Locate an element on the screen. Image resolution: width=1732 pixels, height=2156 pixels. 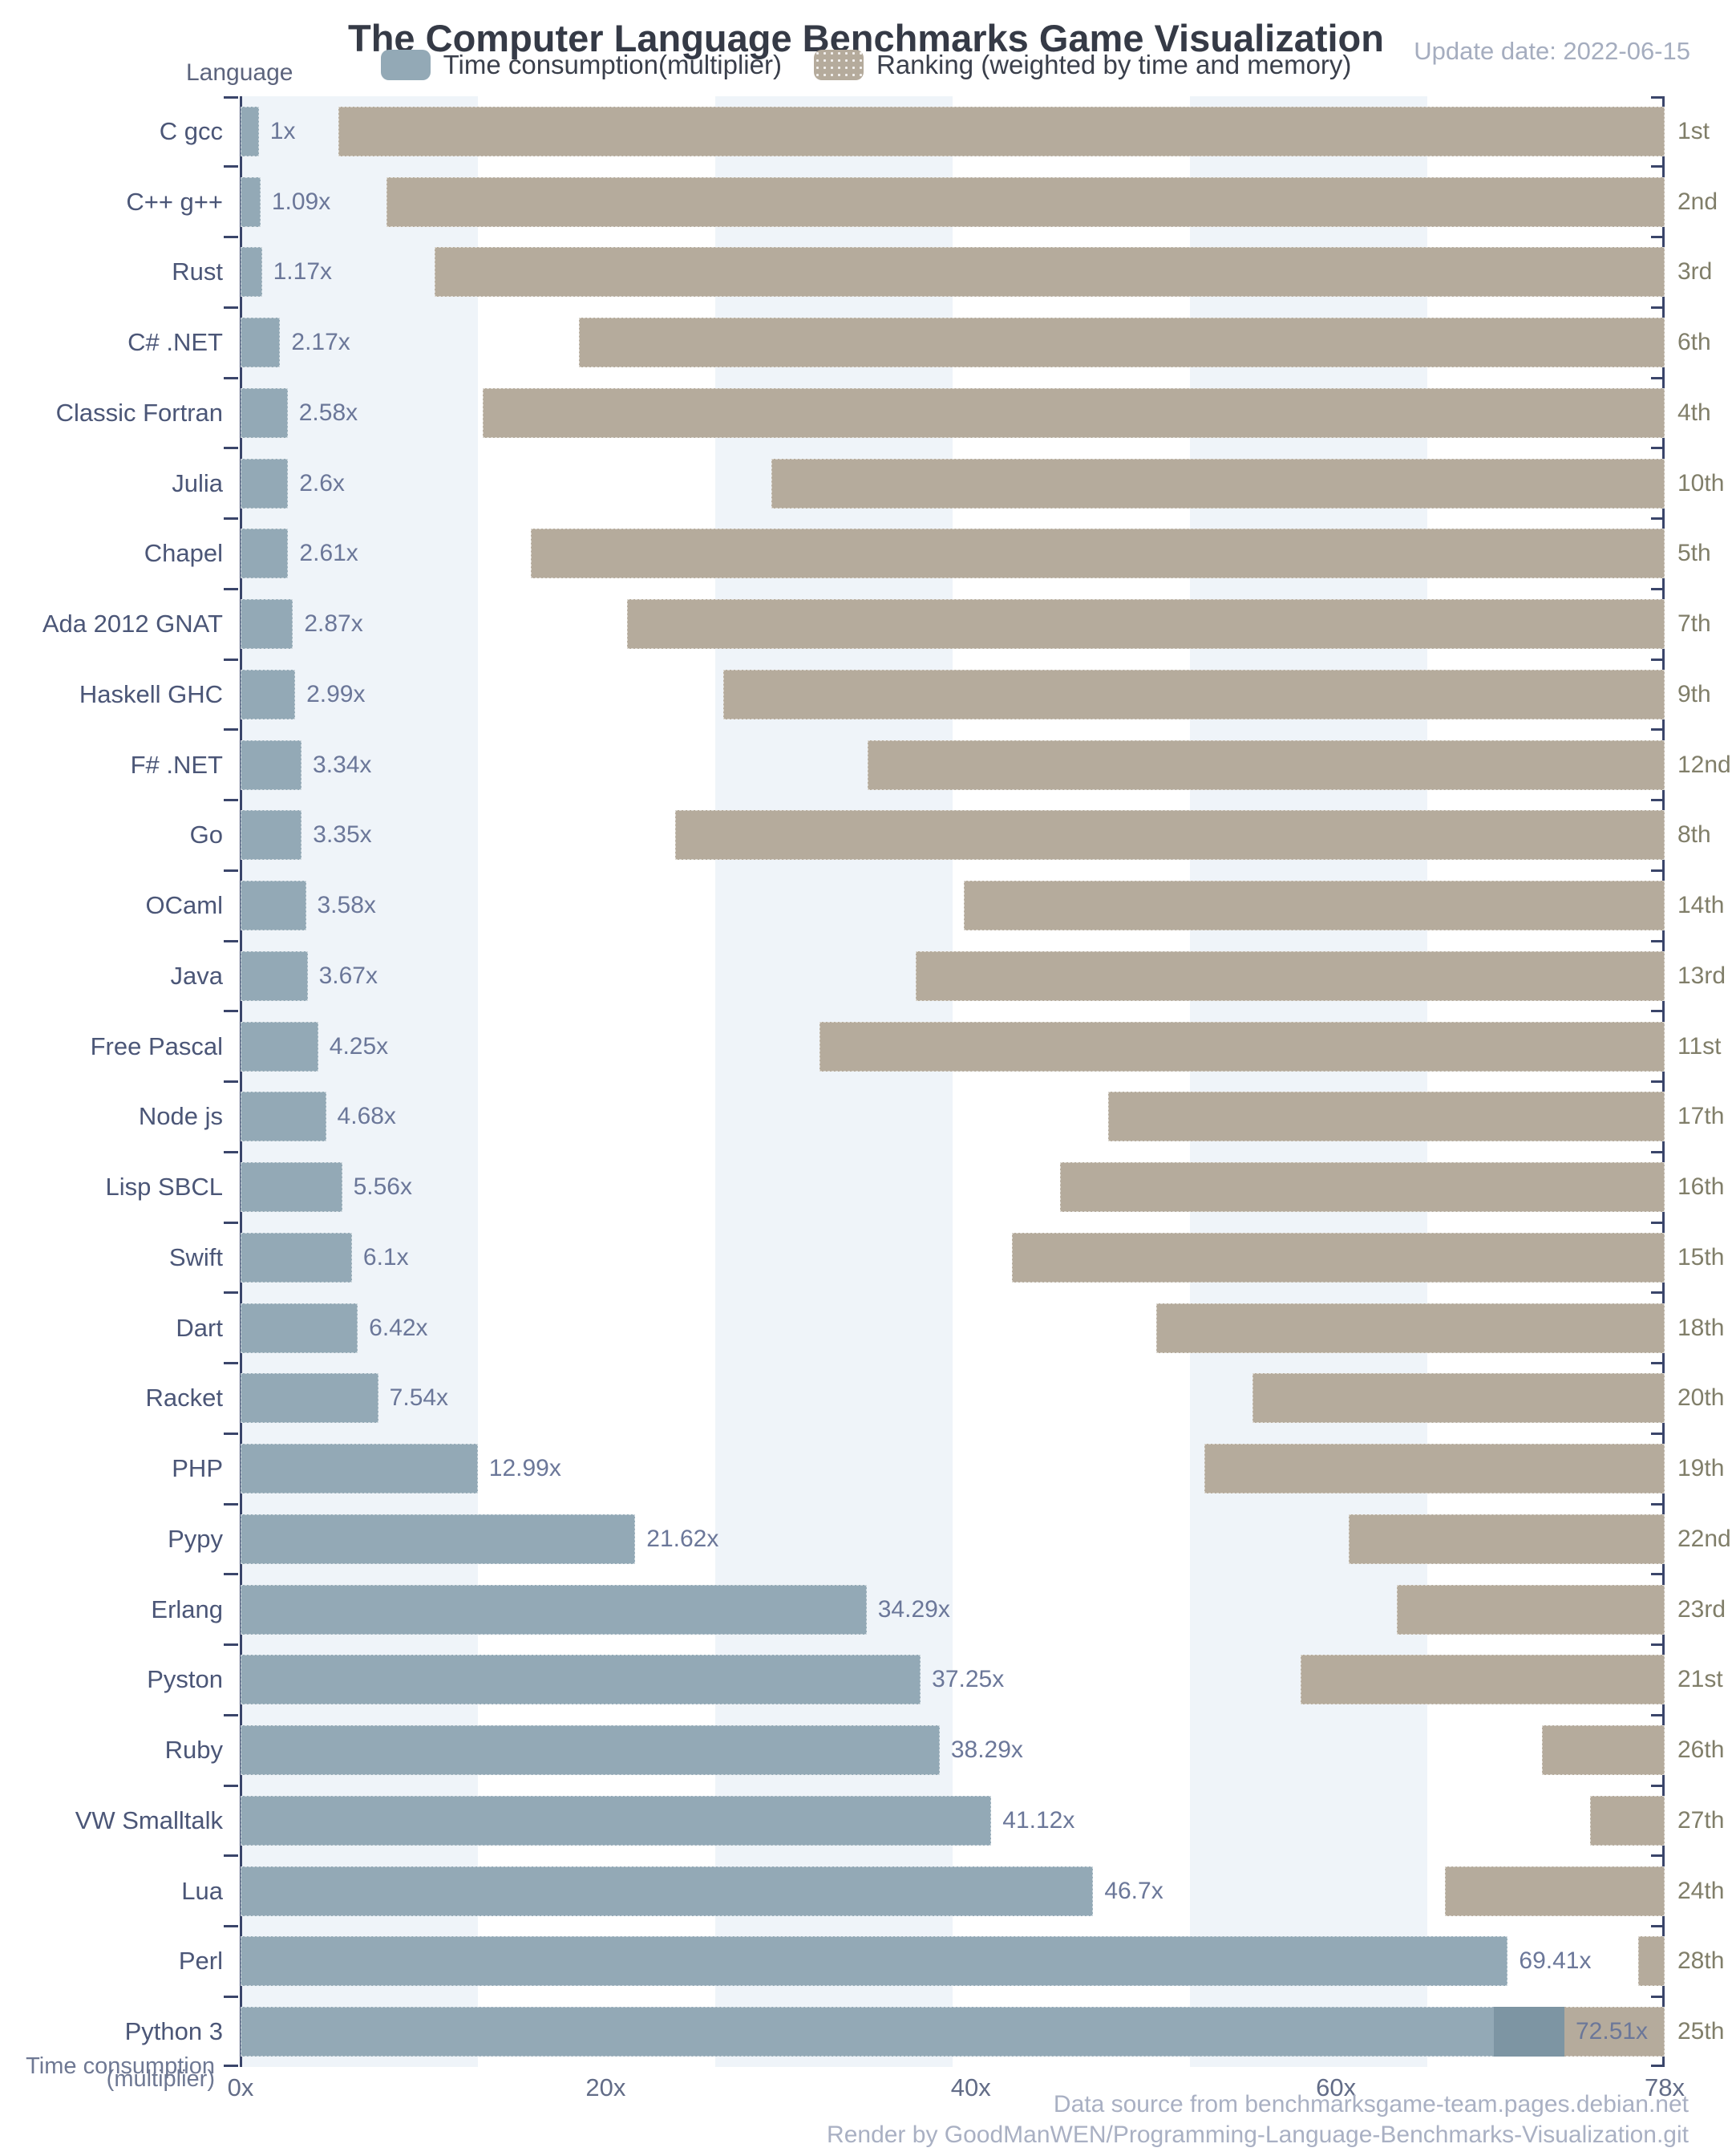
rank-label: 11st is located at coordinates (1699, 1046).